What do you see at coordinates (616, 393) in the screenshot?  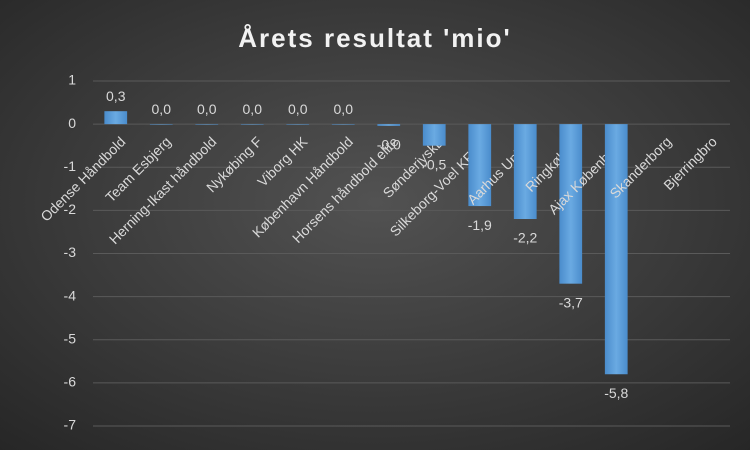 I see `value-label: -5,8` at bounding box center [616, 393].